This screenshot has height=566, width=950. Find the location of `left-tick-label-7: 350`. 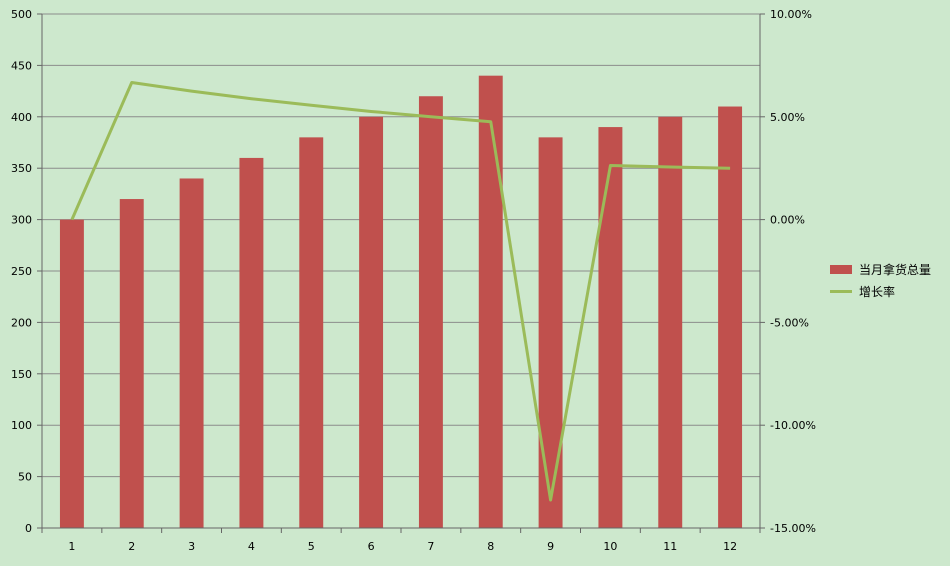

left-tick-label-7: 350 is located at coordinates (21, 168).